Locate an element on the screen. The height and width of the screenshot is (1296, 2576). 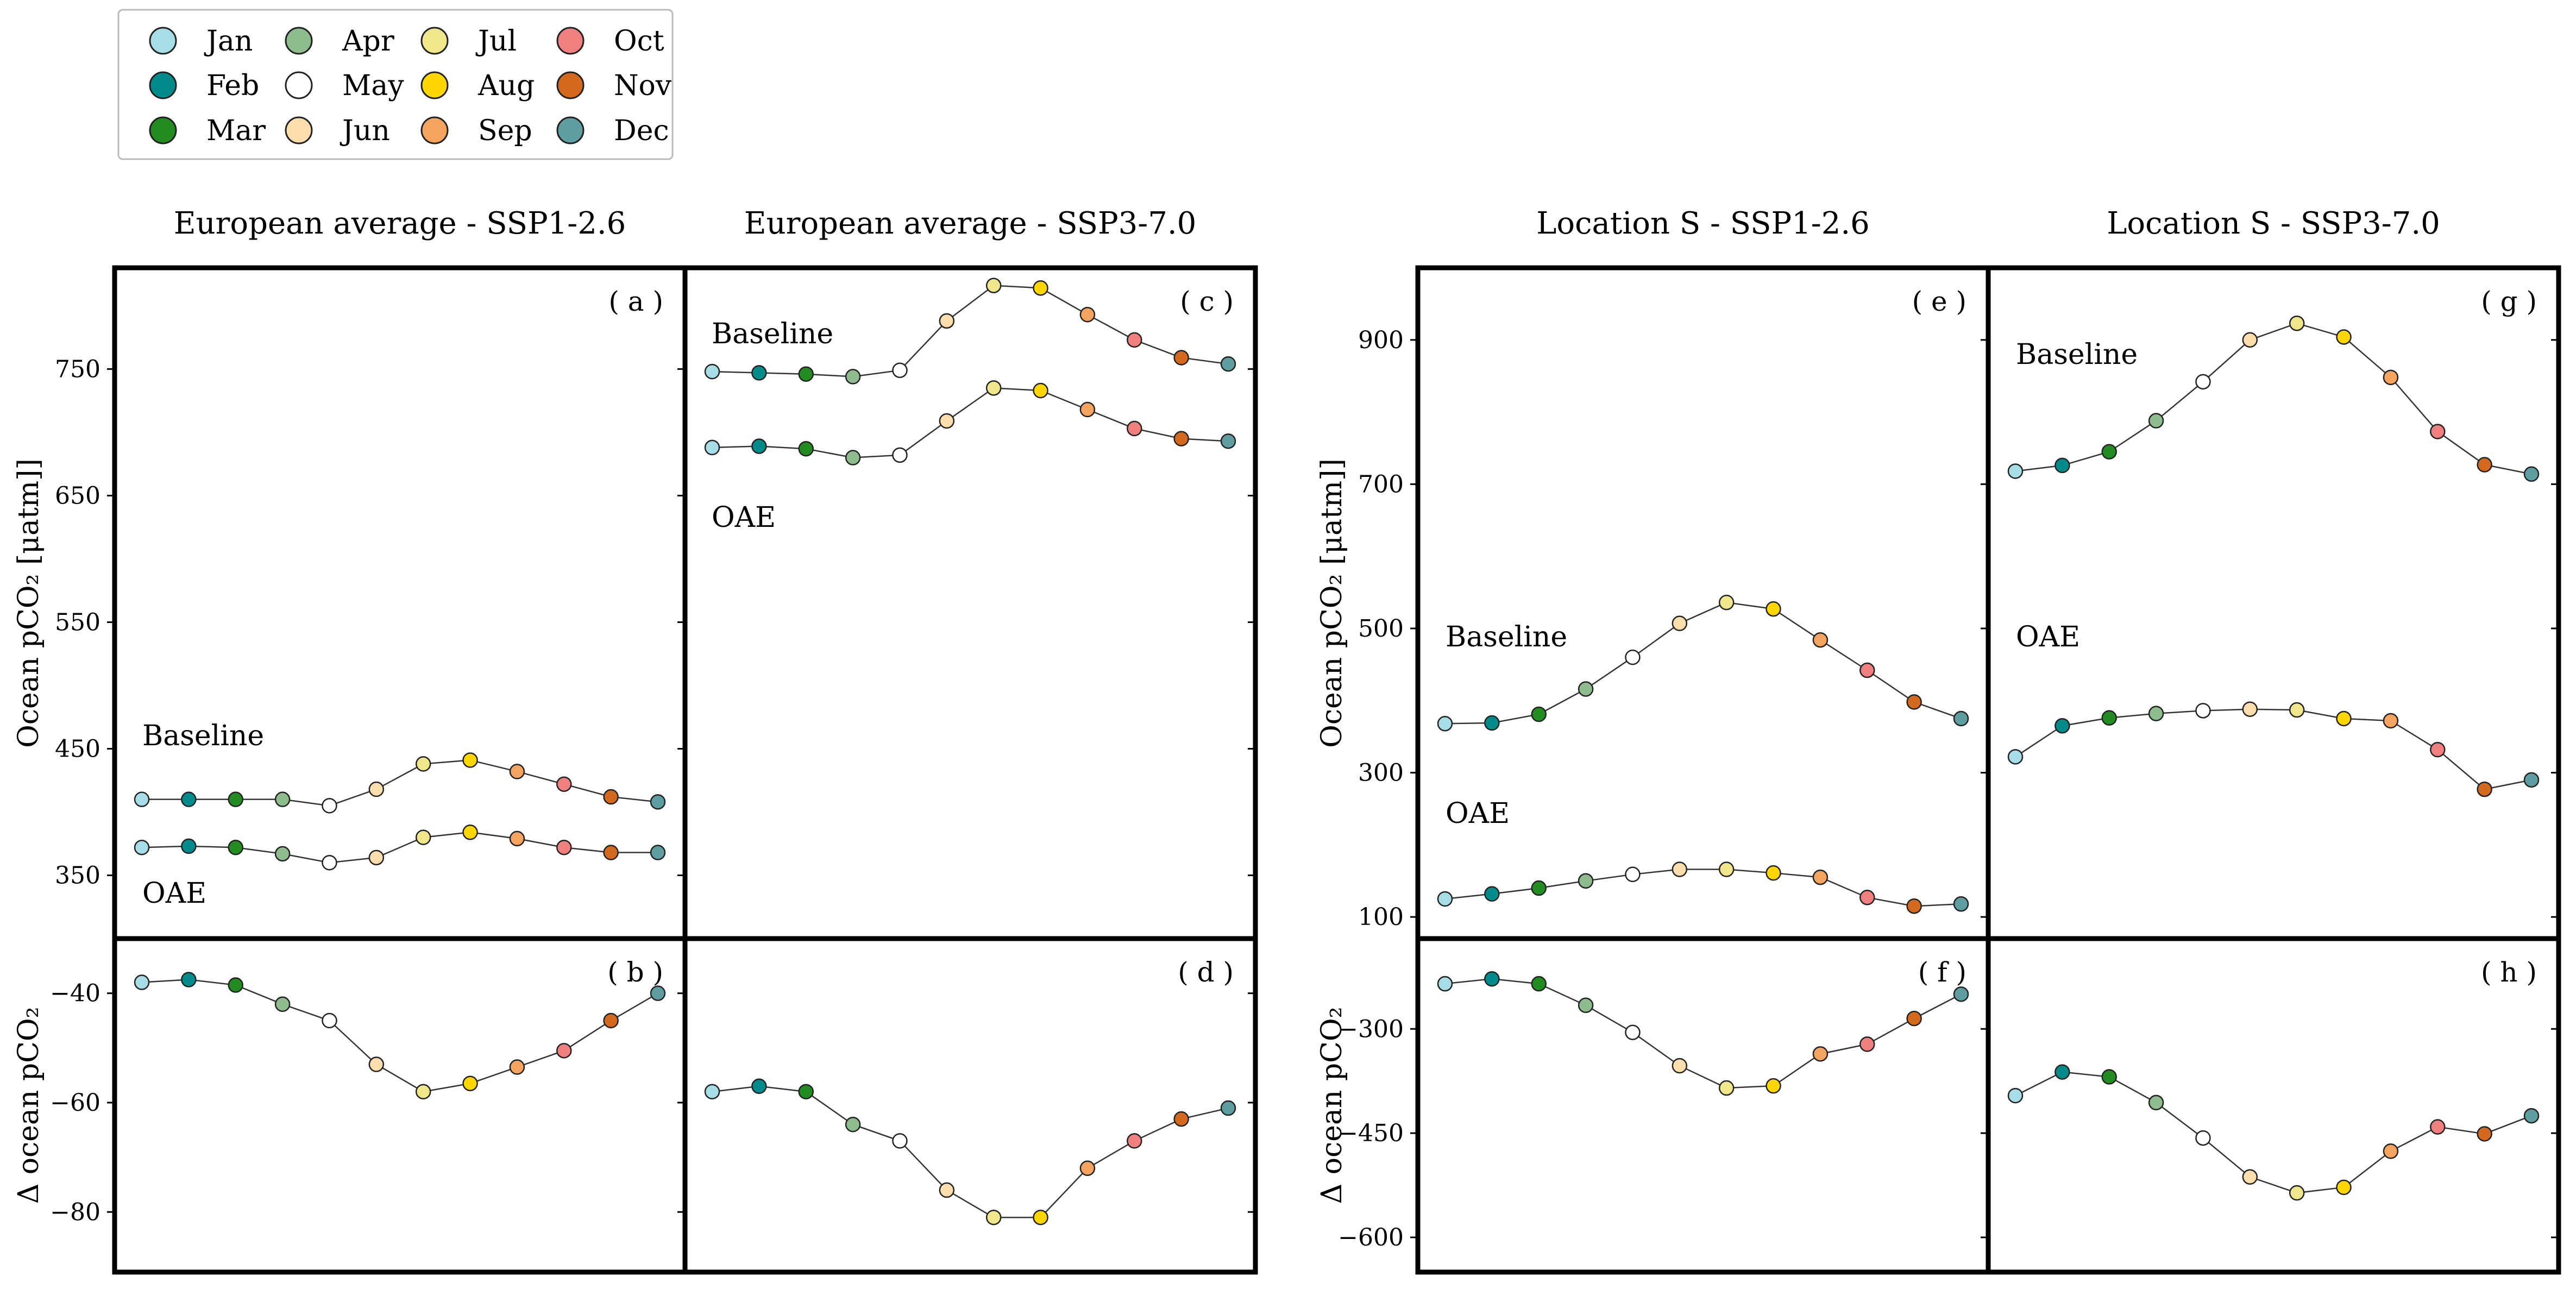
y-axis-label: Δ ocean pCO₂ is located at coordinates (28, 1105).